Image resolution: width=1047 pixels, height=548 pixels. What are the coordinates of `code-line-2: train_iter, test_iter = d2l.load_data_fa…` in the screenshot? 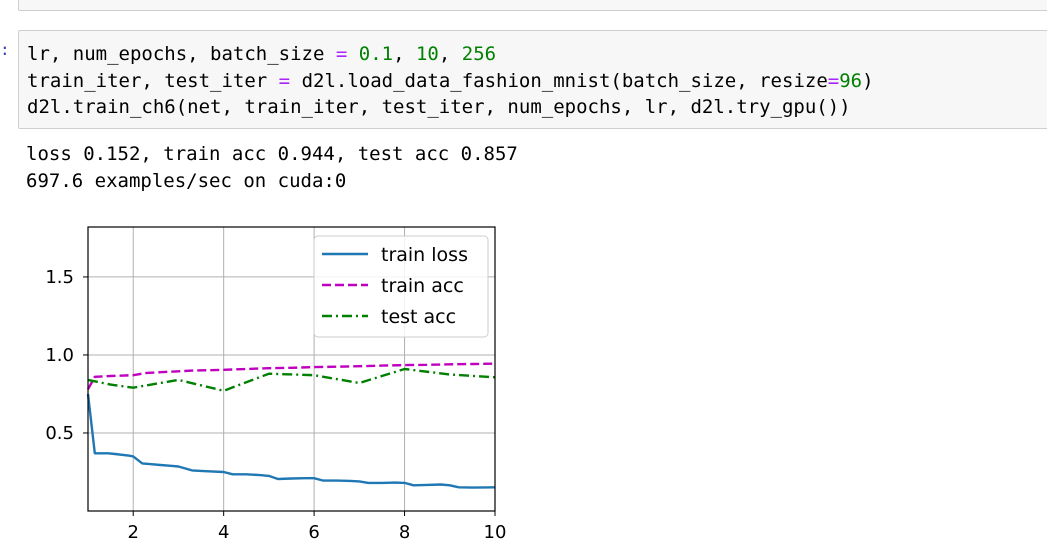 It's located at (450, 80).